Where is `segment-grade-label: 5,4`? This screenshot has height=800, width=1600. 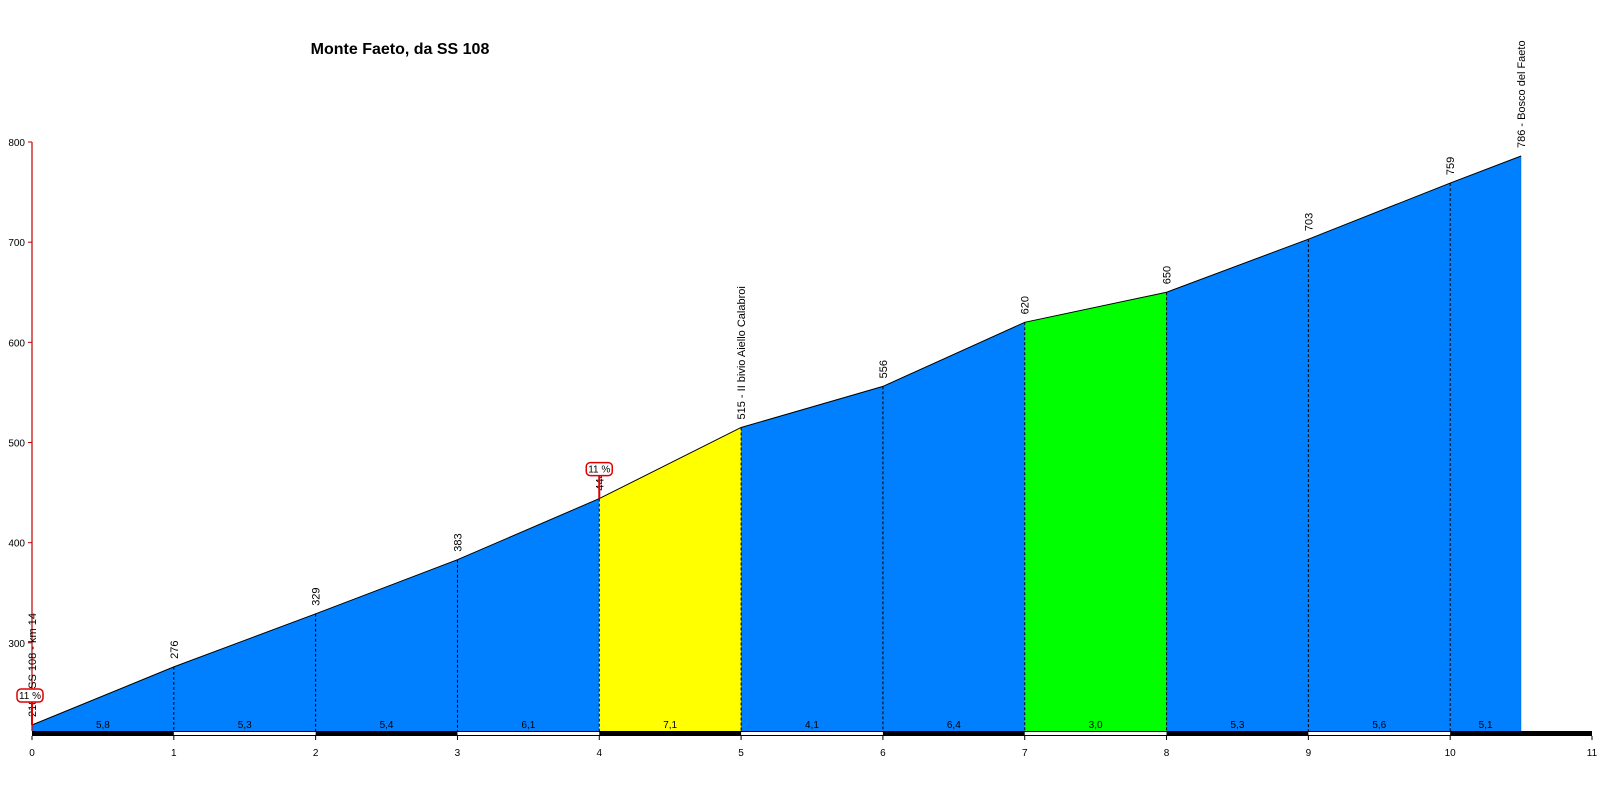
segment-grade-label: 5,4 is located at coordinates (387, 725).